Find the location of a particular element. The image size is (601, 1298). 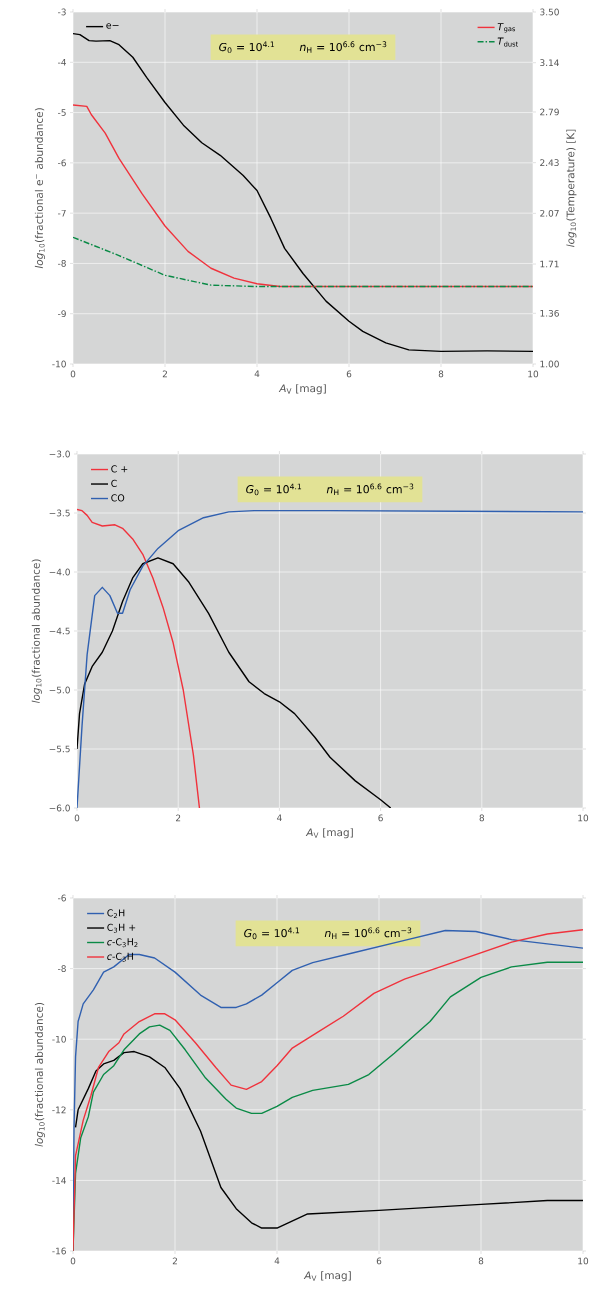

y-axis-title: log$_{10}$(fractional e$^{−}$ abundance) is located at coordinates (39, 188).